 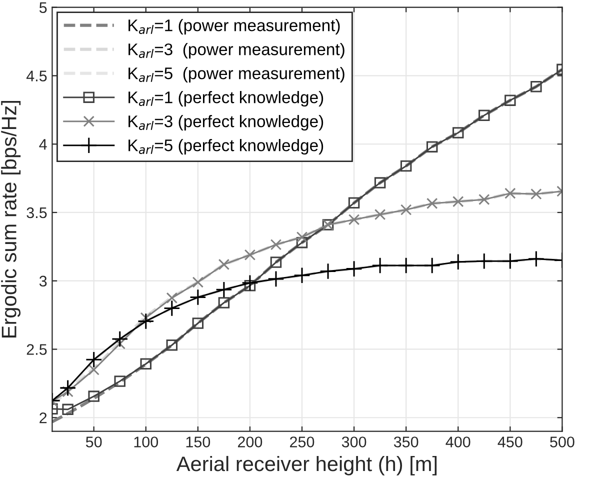 I want to click on x-tick-label: 250, so click(x=302, y=442).